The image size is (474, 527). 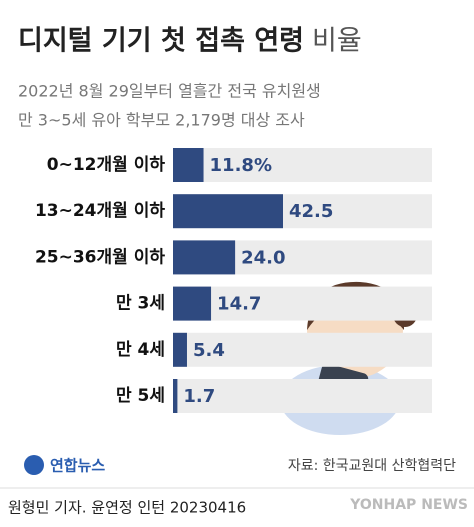 What do you see at coordinates (241, 165) in the screenshot?
I see `value-label: 11.8%` at bounding box center [241, 165].